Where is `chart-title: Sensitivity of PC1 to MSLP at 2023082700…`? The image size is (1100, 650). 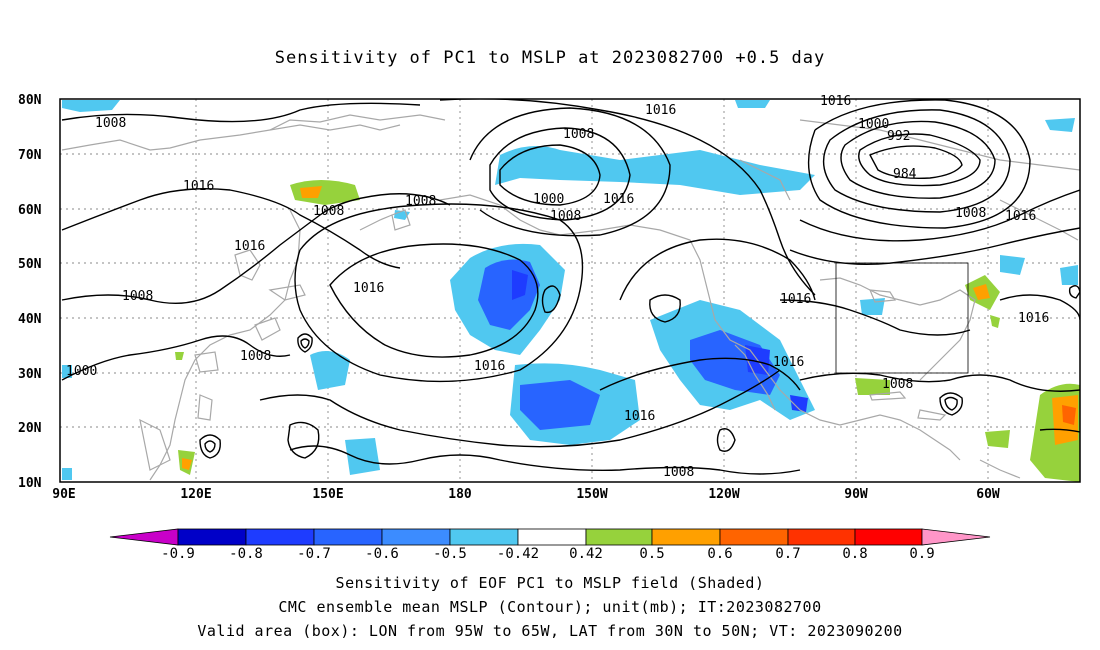
chart-title: Sensitivity of PC1 to MSLP at 2023082700… is located at coordinates (550, 58).